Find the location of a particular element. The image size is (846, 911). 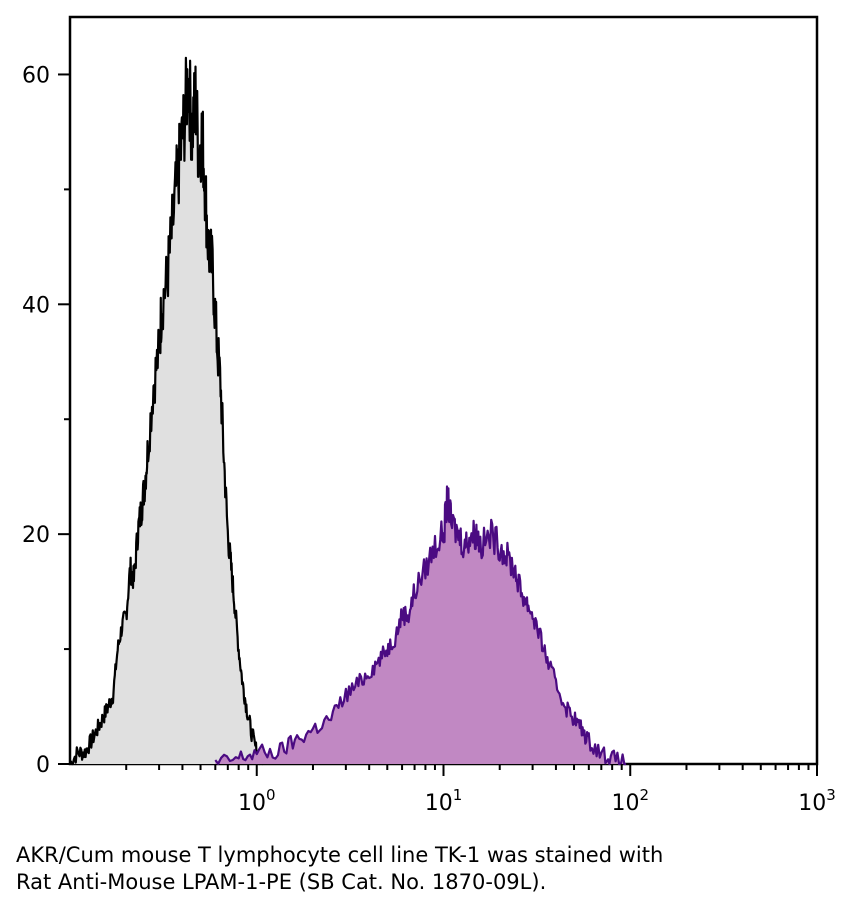

x-axis: 10⁰ 10¹ 10² 10³ is located at coordinates (480, 790).